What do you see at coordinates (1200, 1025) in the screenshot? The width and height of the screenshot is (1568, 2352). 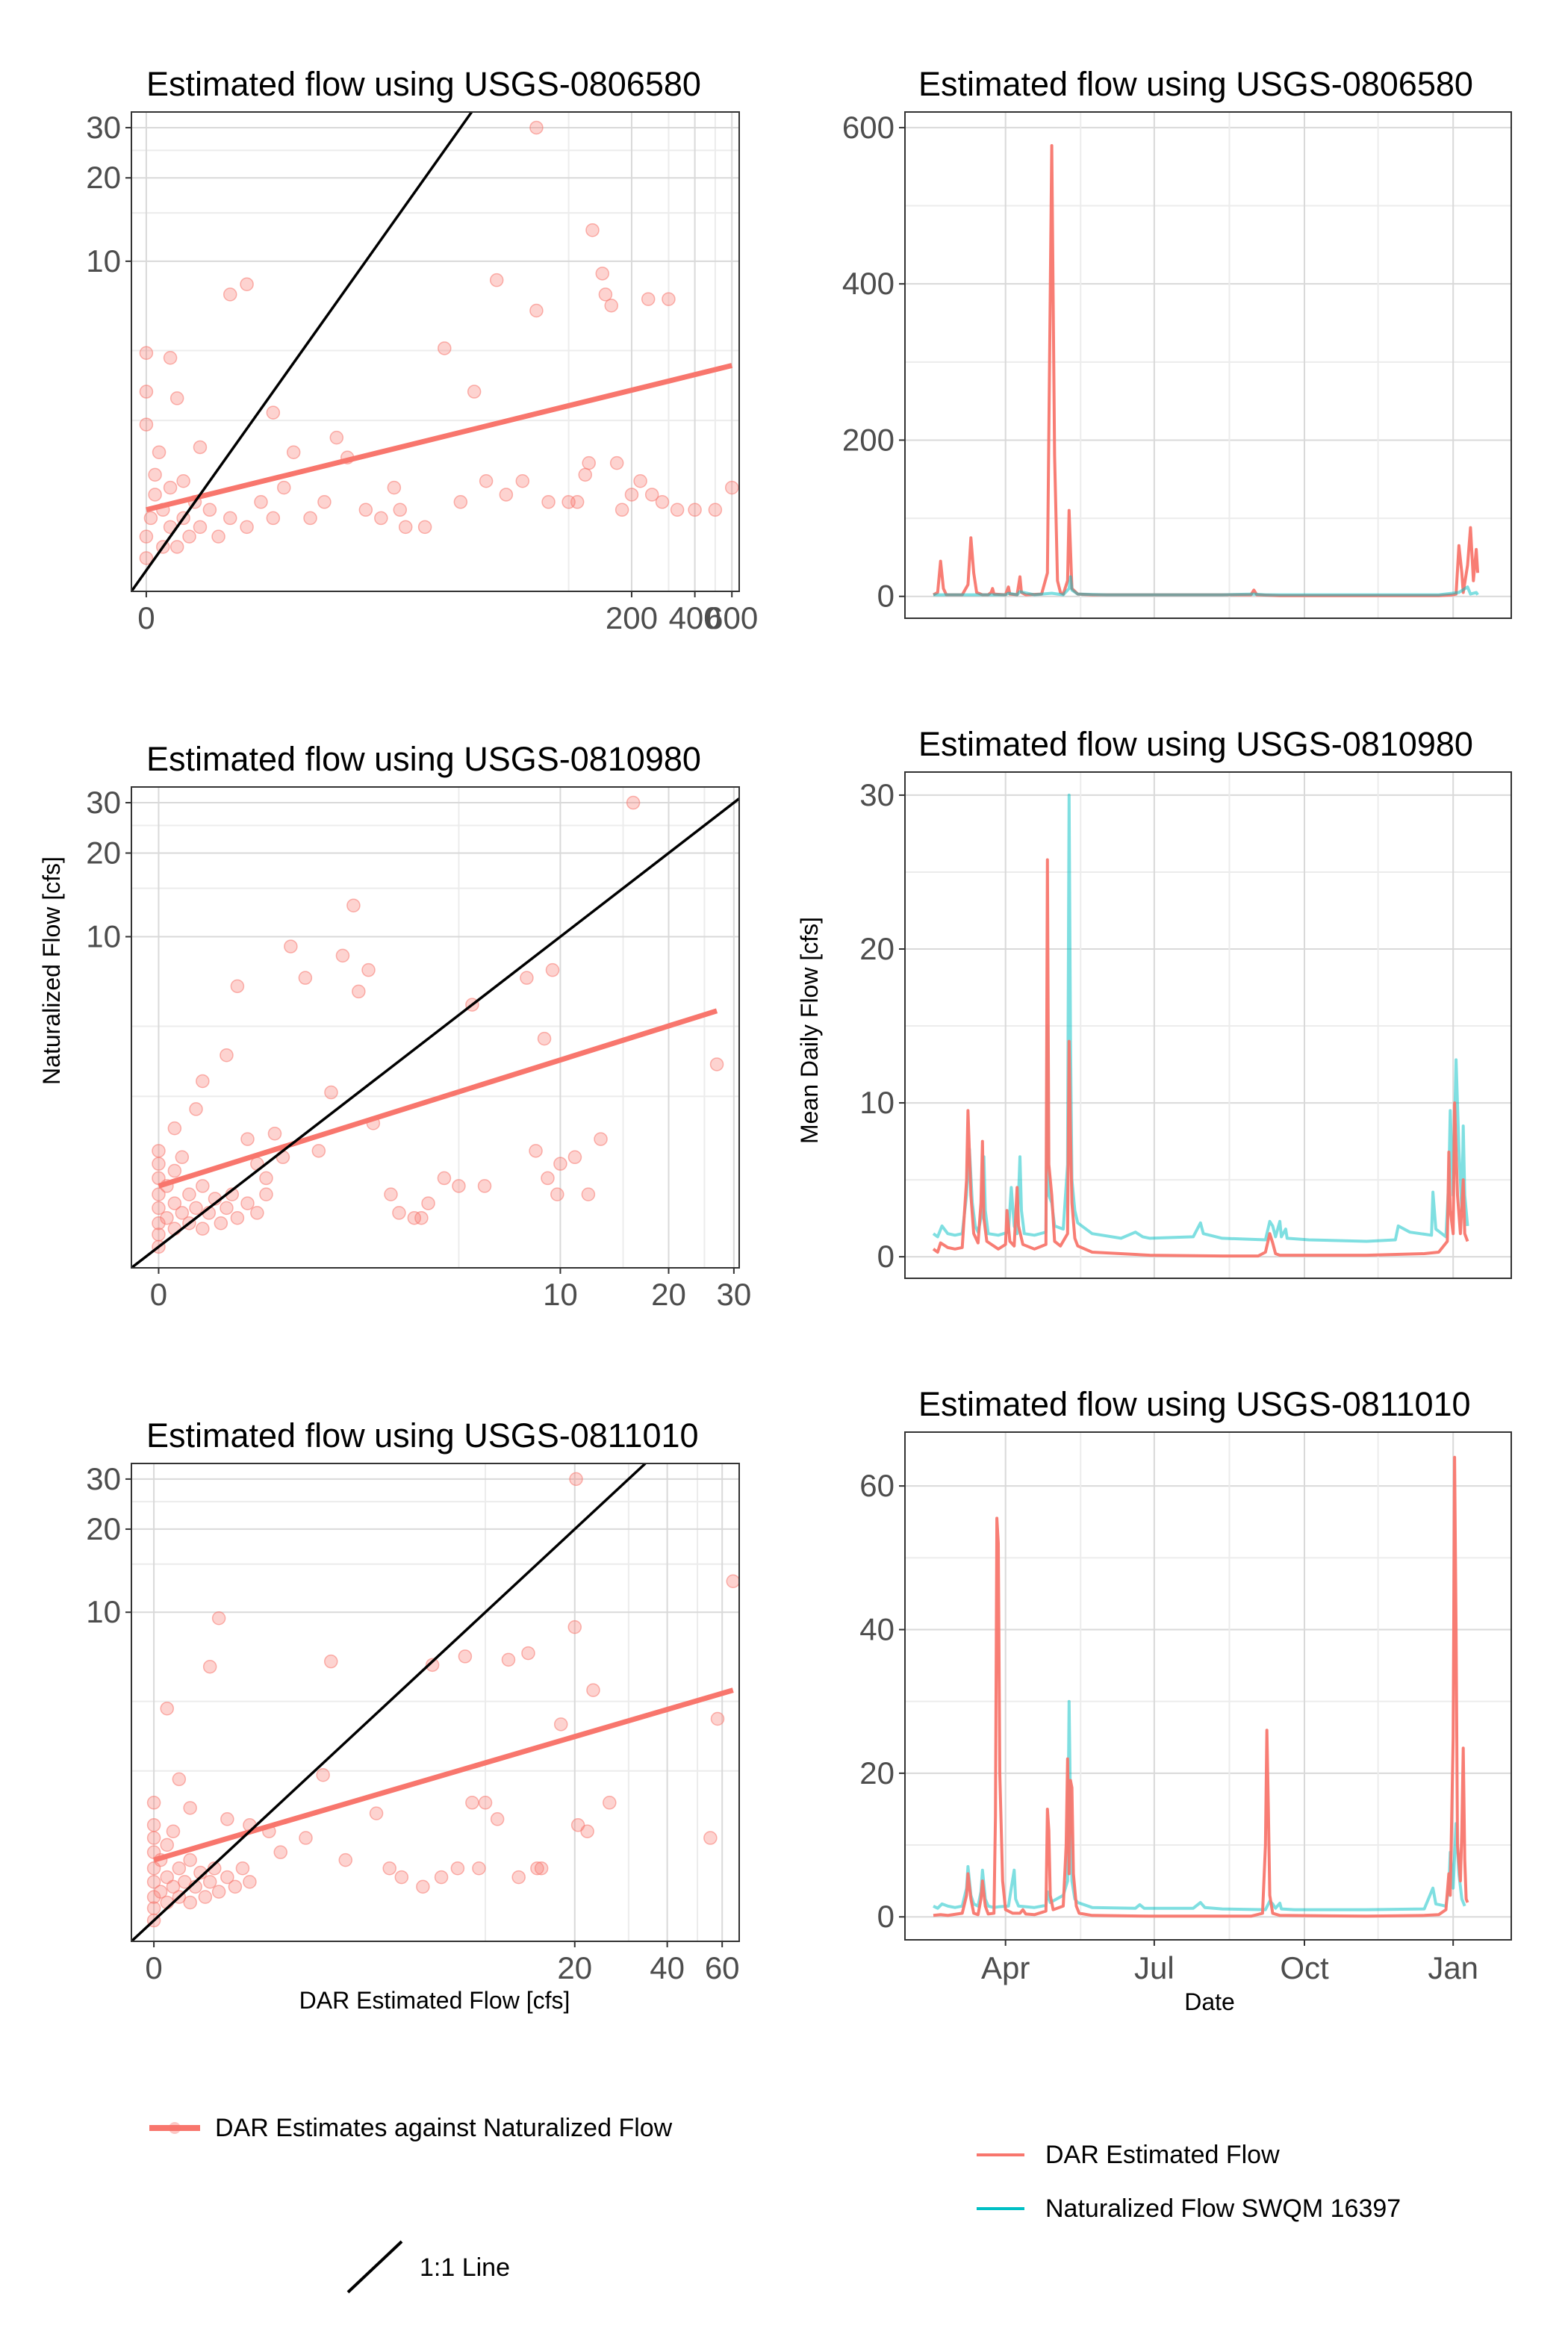 I see `series-group` at bounding box center [1200, 1025].